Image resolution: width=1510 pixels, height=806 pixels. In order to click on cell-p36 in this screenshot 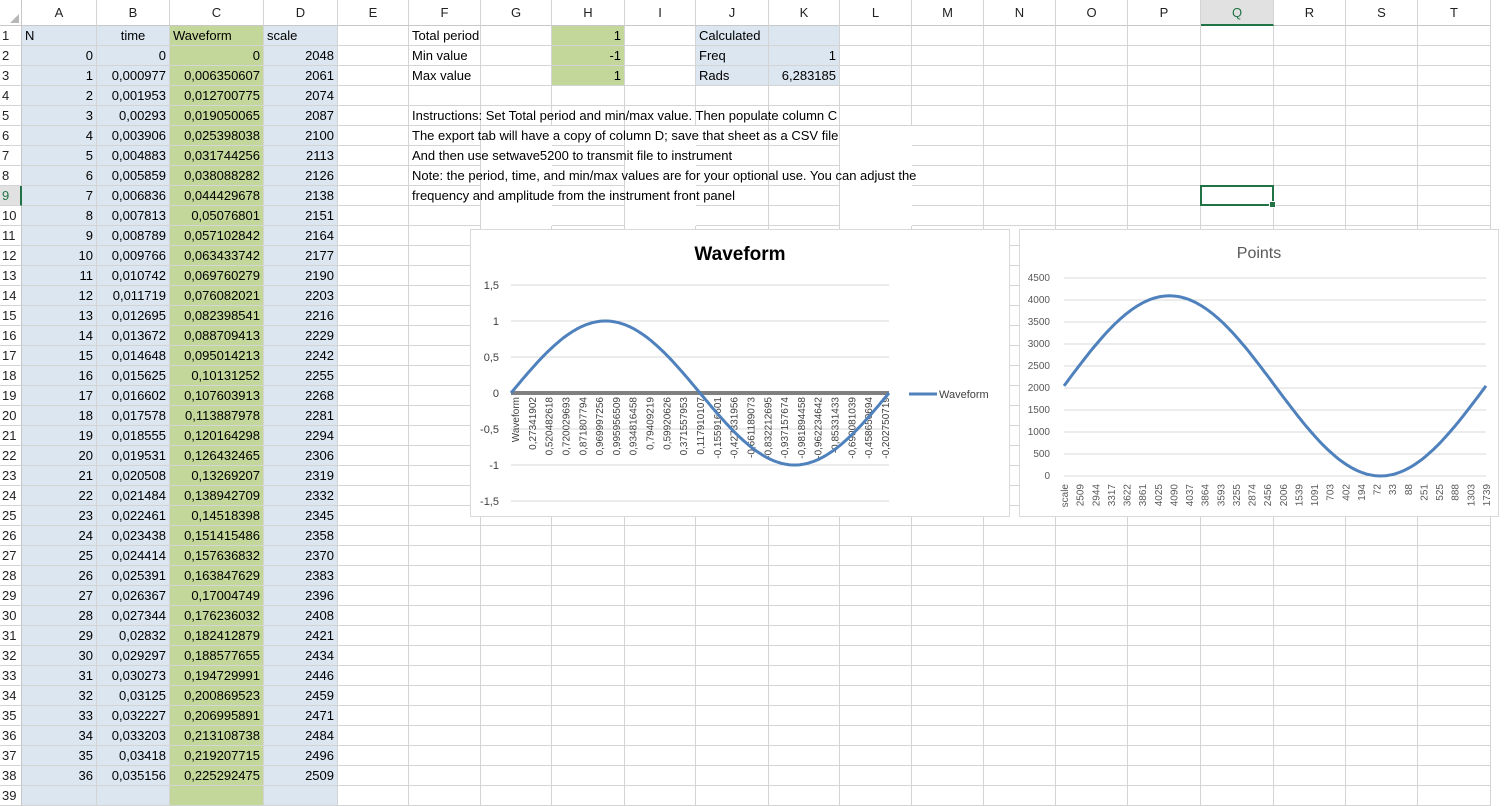, I will do `click(1164, 736)`.